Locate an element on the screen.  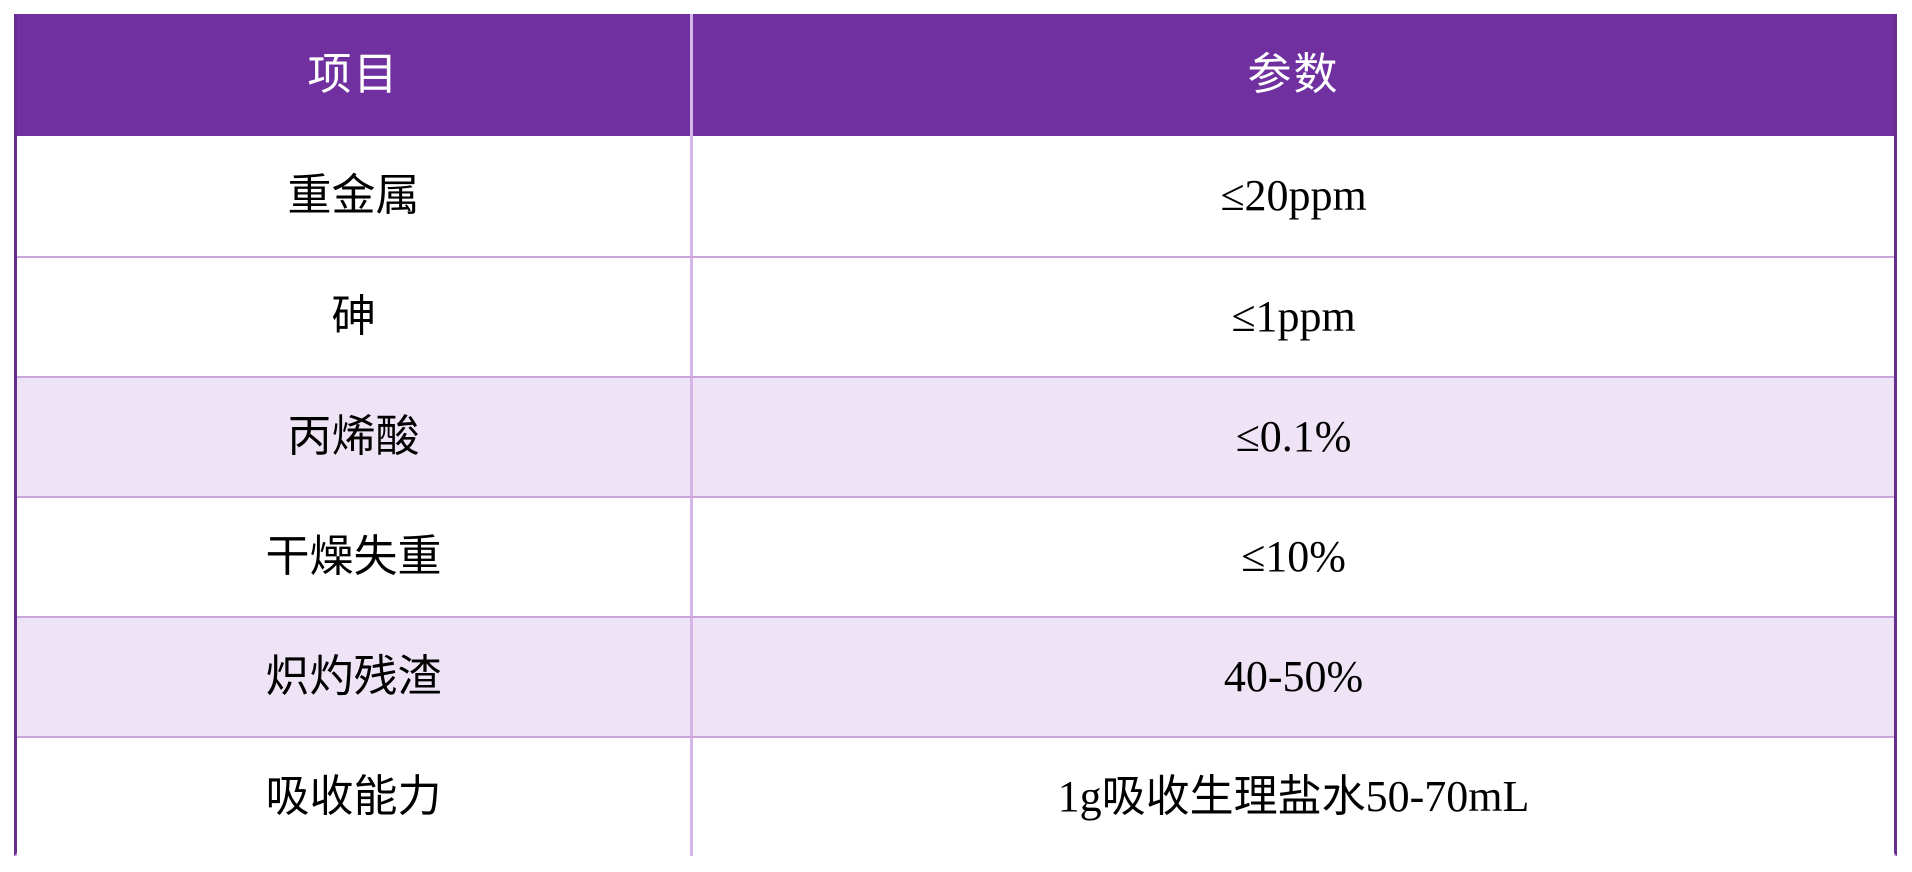
item-cell: 丙烯酸 is located at coordinates (355, 437).